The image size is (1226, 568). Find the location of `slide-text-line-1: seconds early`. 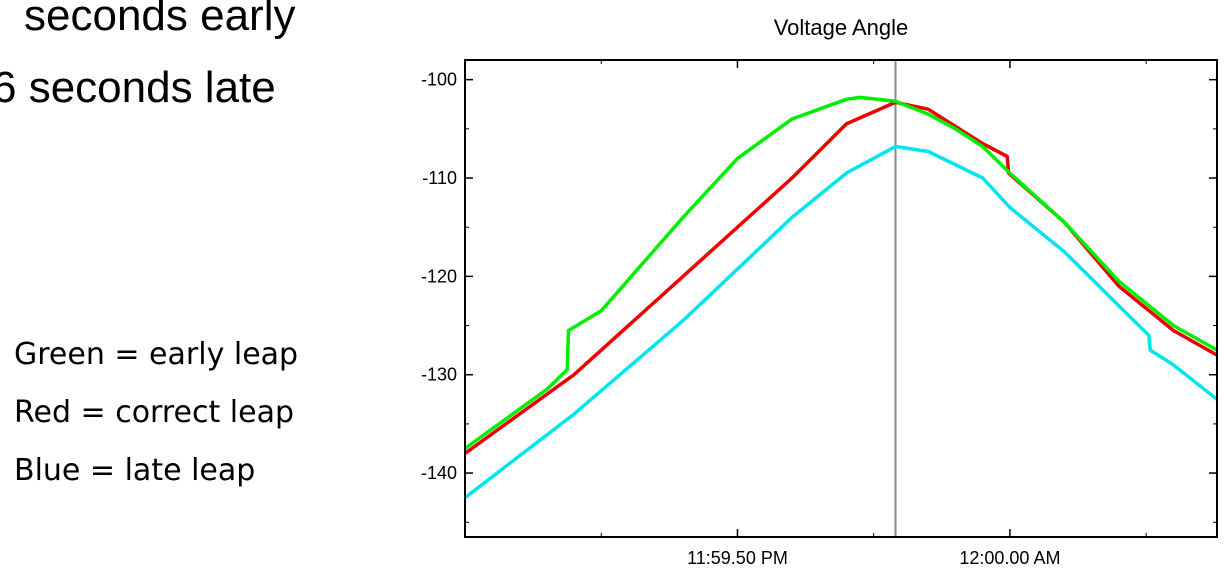

slide-text-line-1: seconds early is located at coordinates (160, 20).